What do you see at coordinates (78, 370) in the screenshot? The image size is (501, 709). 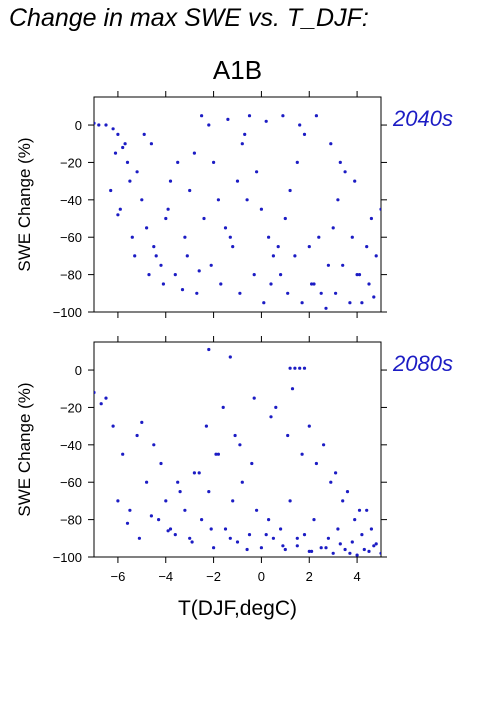 I see `y-tick-label: 0` at bounding box center [78, 370].